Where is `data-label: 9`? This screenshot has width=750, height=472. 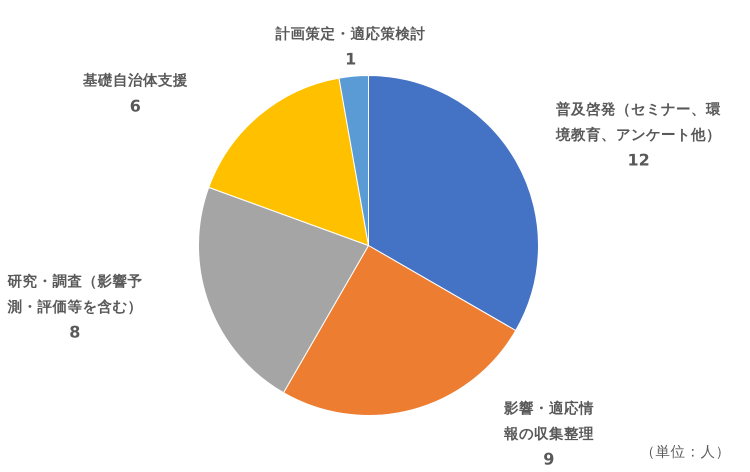 data-label: 9 is located at coordinates (548, 459).